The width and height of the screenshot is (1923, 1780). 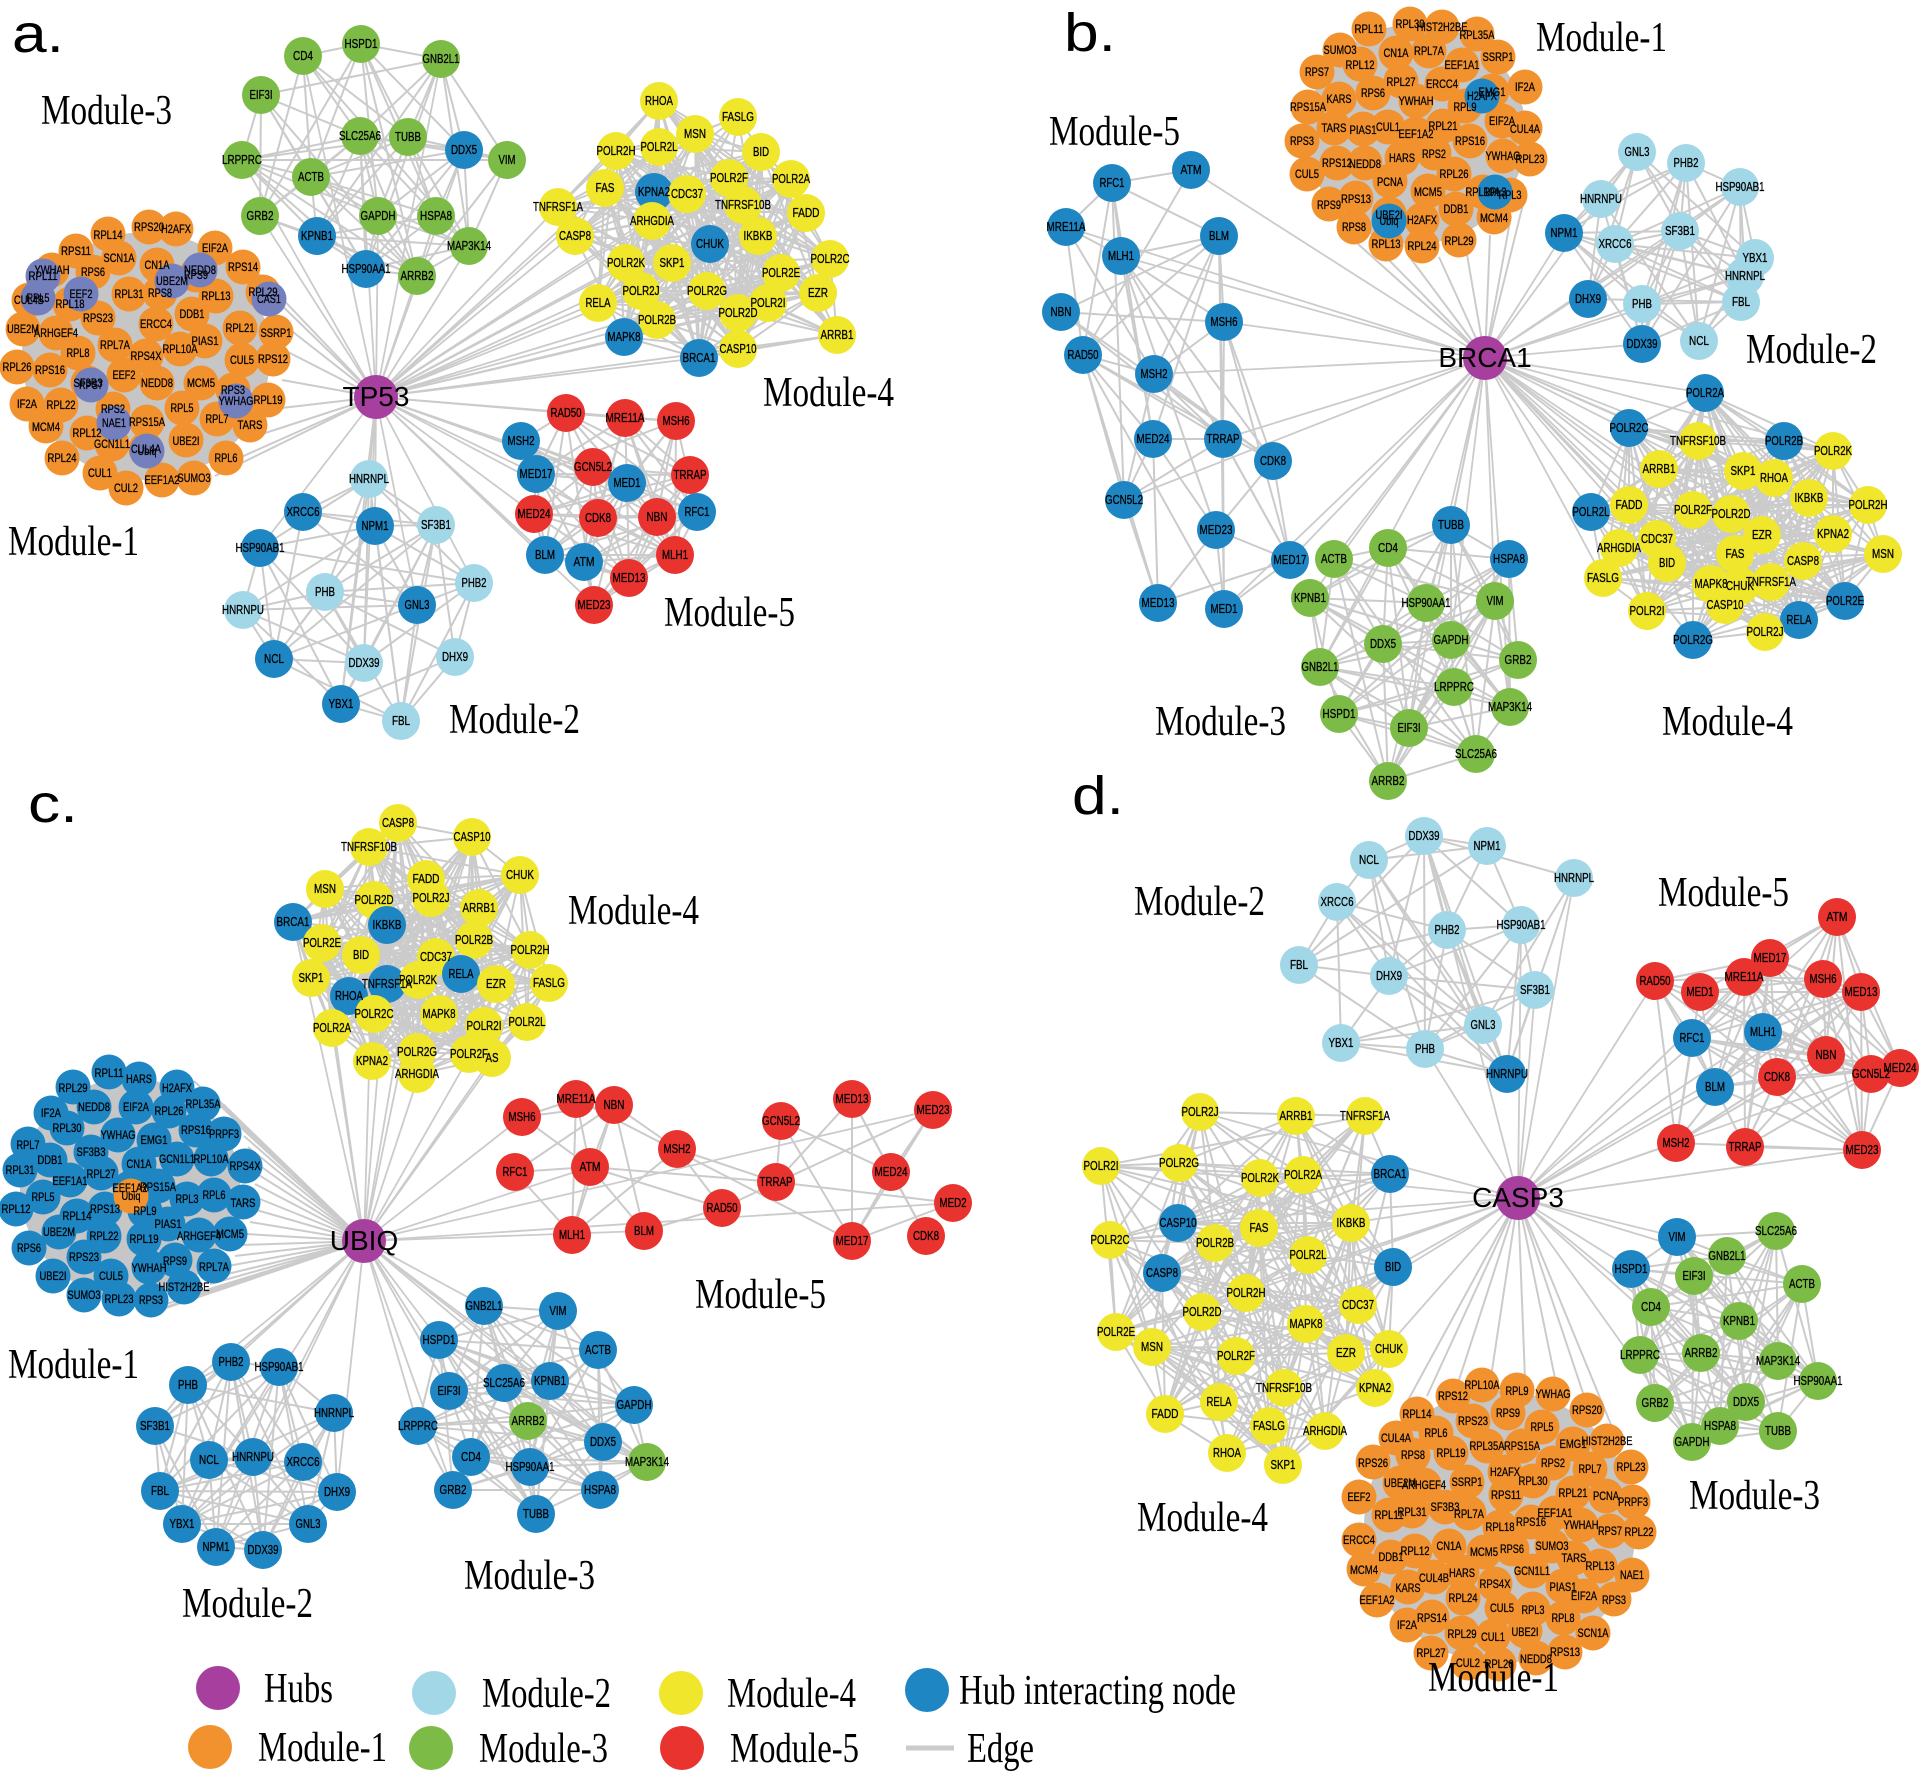 What do you see at coordinates (67, 1128) in the screenshot?
I see `svg-text: RPL30` at bounding box center [67, 1128].